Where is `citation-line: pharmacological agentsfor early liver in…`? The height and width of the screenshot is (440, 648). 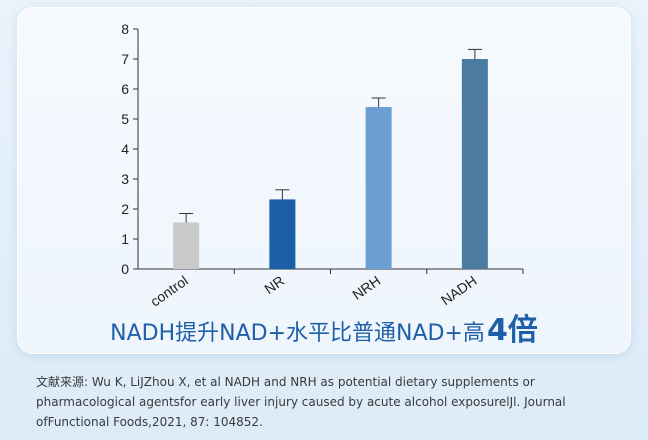
citation-line: pharmacological agentsfor early liver in… is located at coordinates (301, 402).